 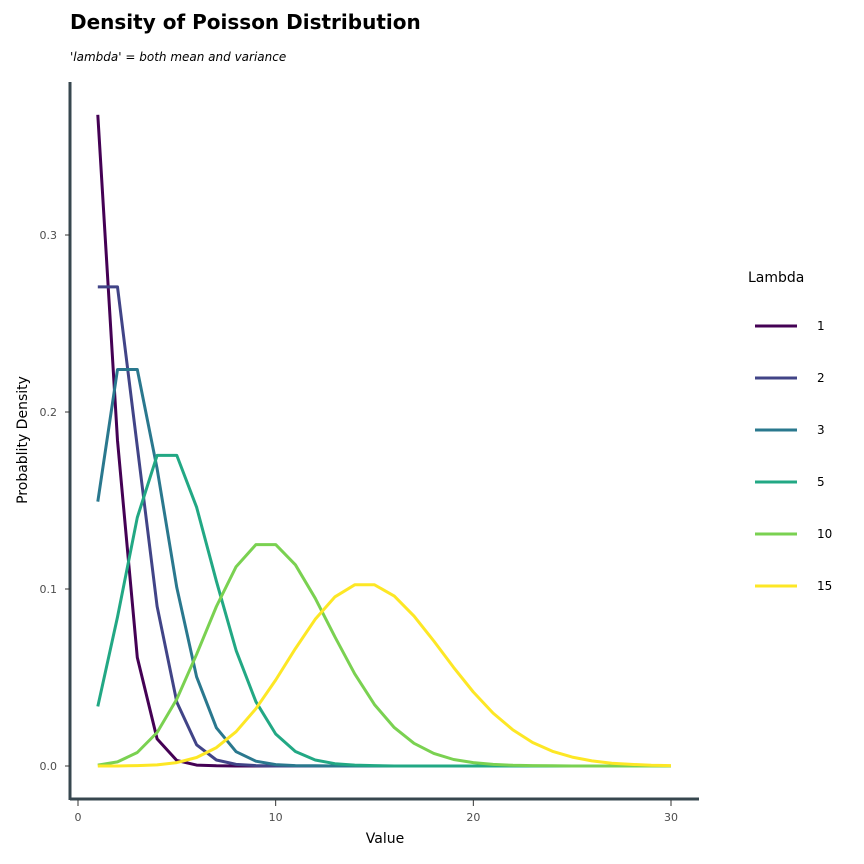 What do you see at coordinates (178, 57) in the screenshot?
I see `chart-subtitle: 'lambda' = both mean and variance` at bounding box center [178, 57].